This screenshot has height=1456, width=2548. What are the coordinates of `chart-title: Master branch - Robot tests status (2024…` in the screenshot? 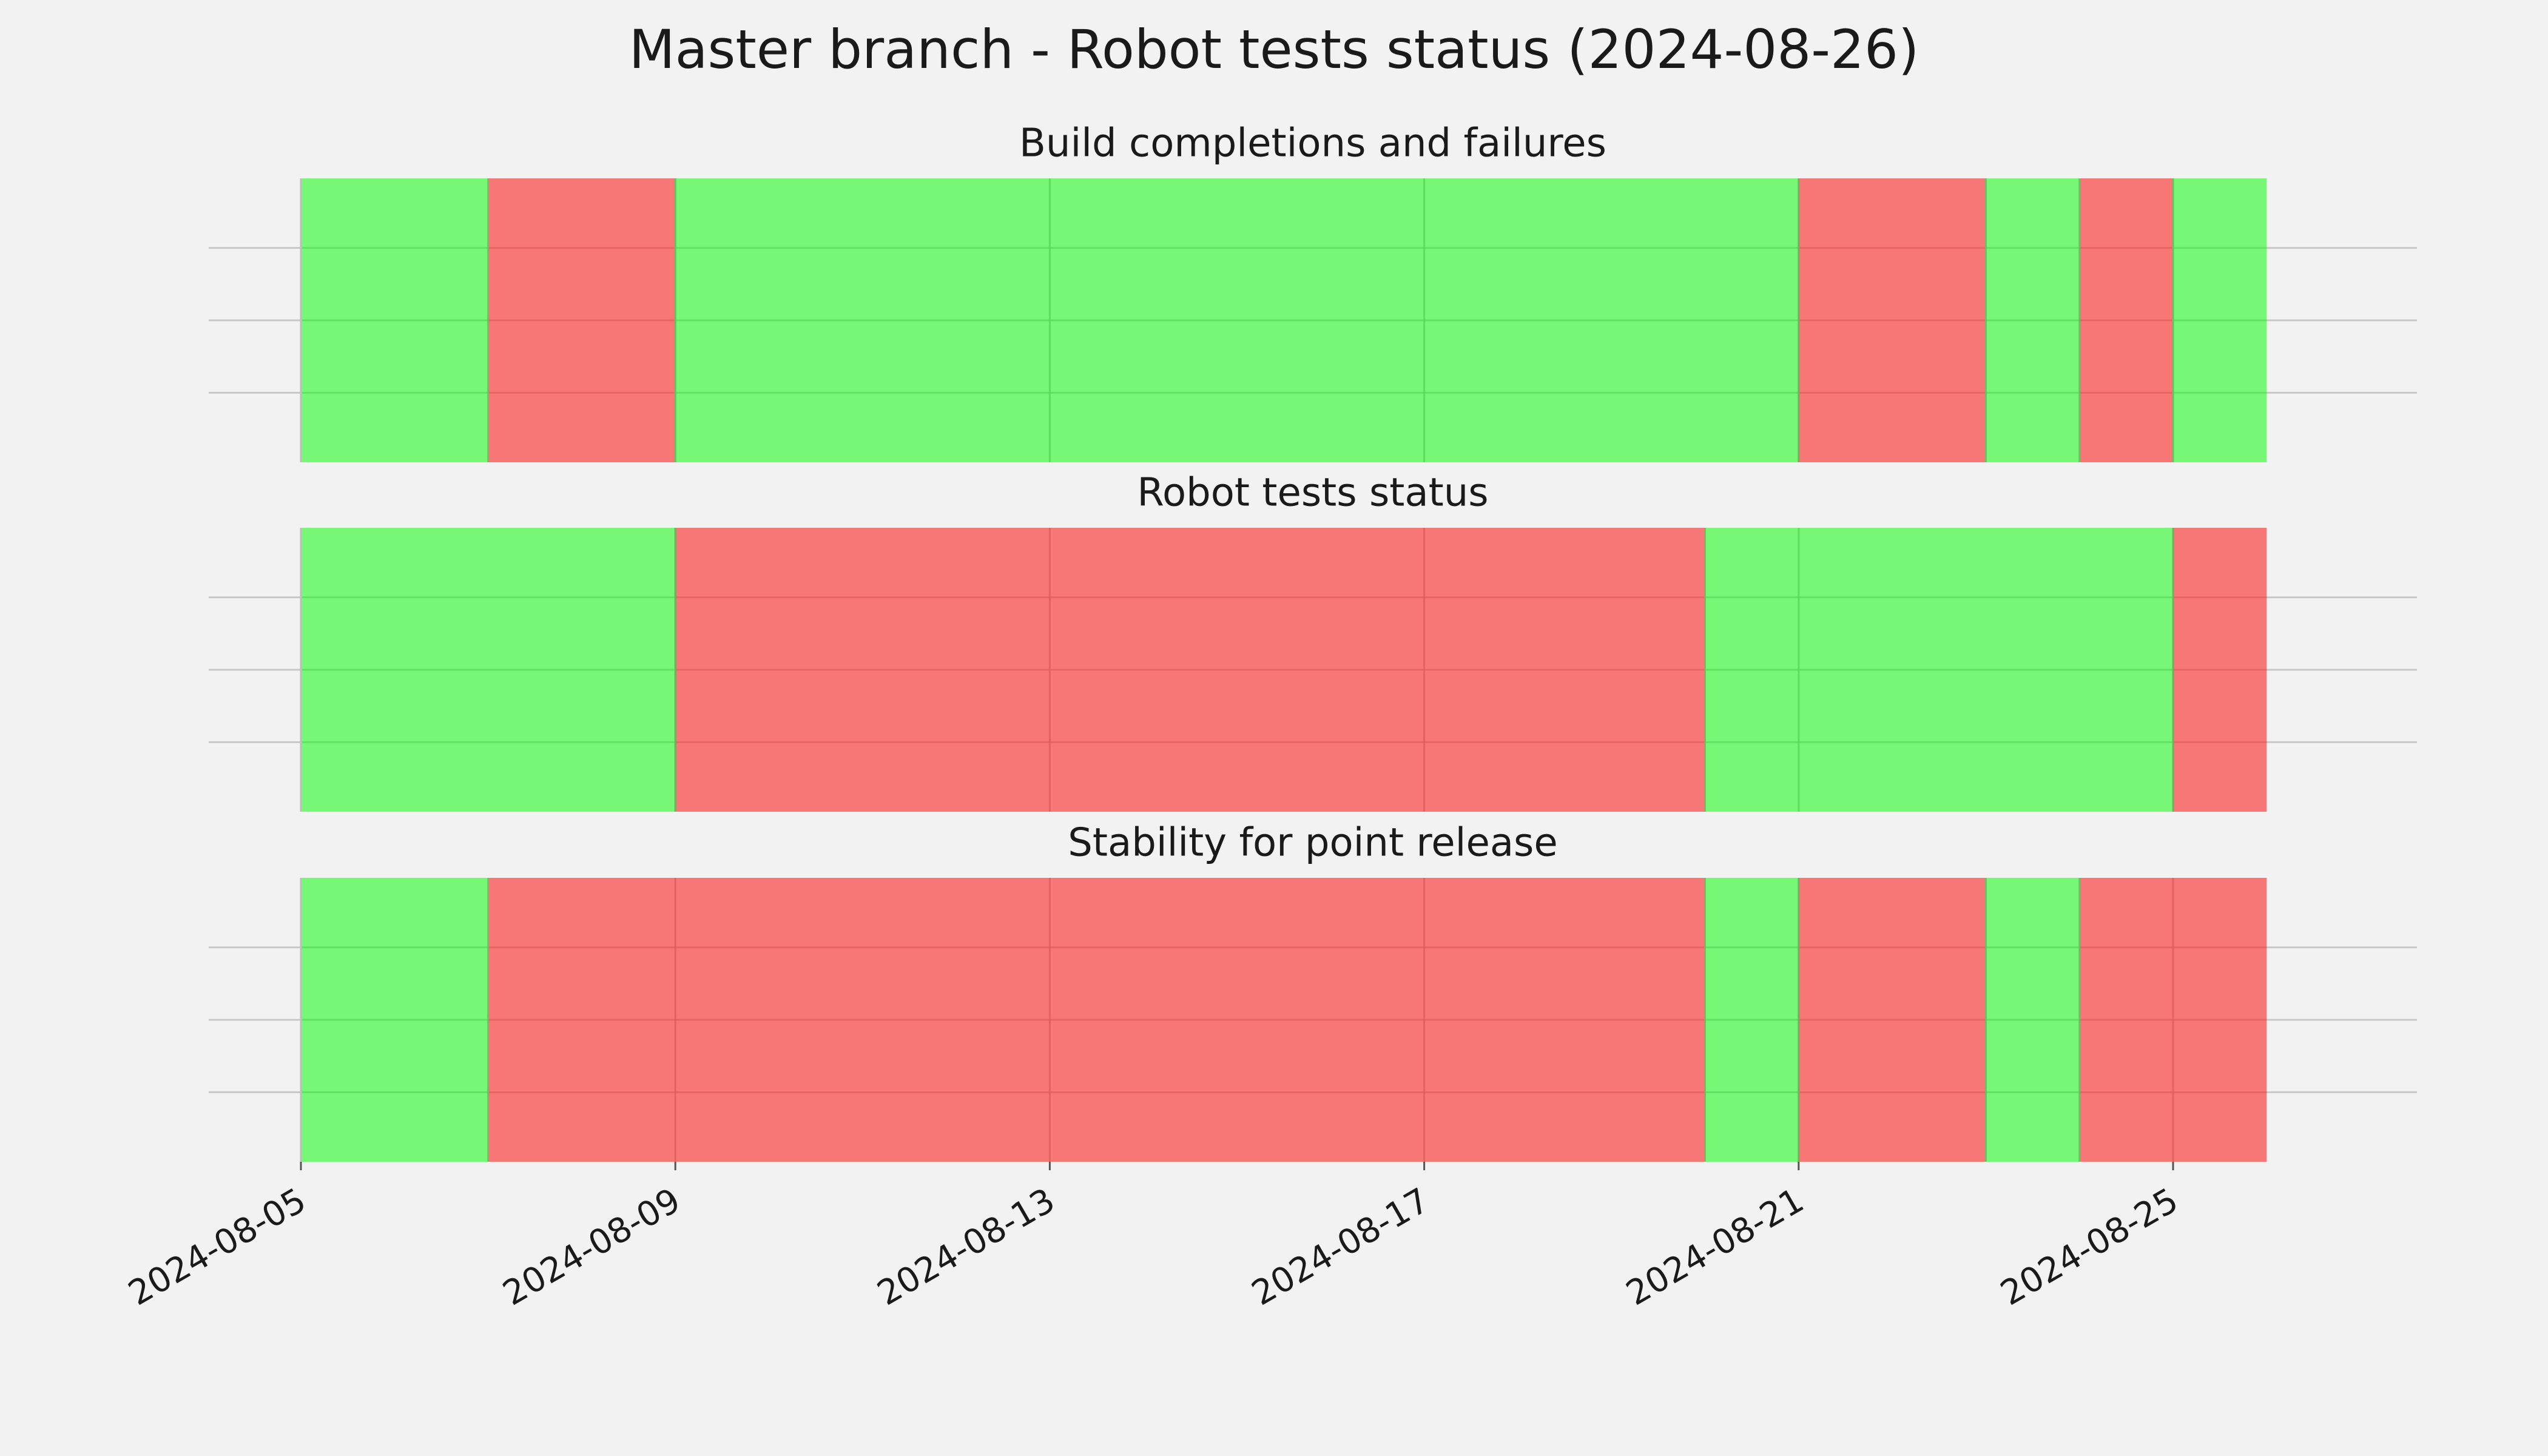 It's located at (1274, 49).